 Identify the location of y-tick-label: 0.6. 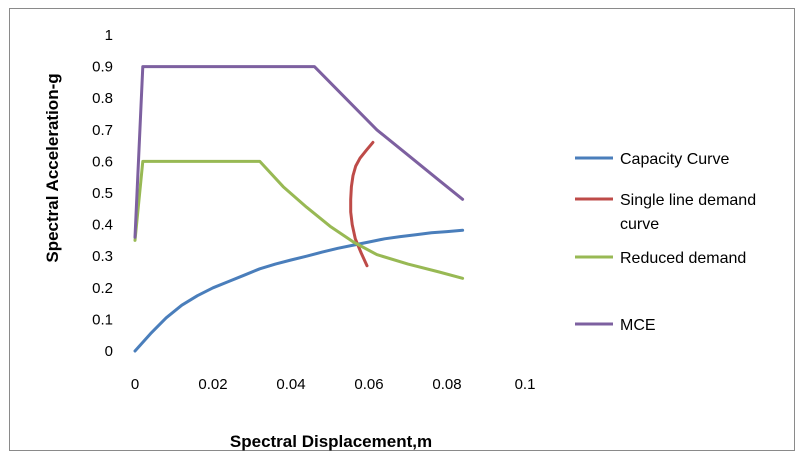
(102, 161).